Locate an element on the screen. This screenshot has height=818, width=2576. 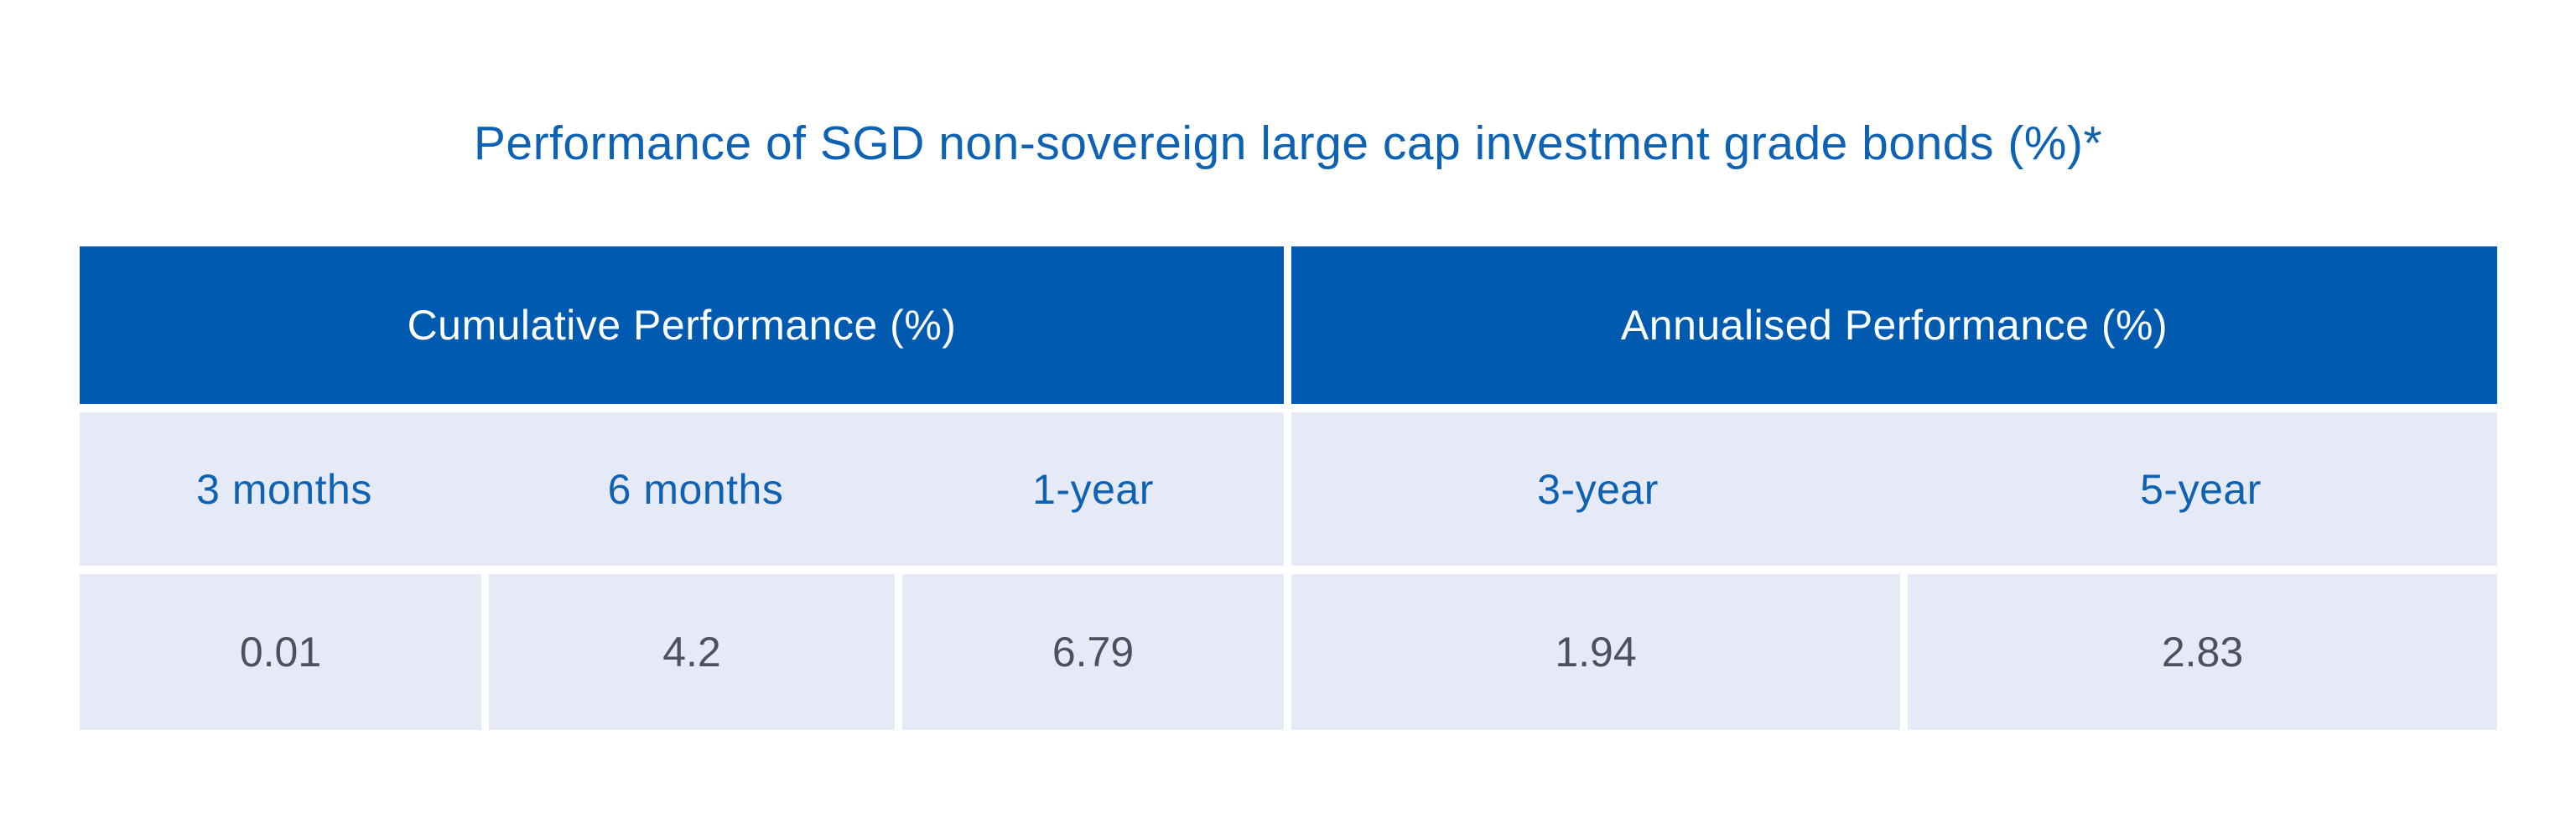
column-header-3-months: 3 months is located at coordinates (284, 489).